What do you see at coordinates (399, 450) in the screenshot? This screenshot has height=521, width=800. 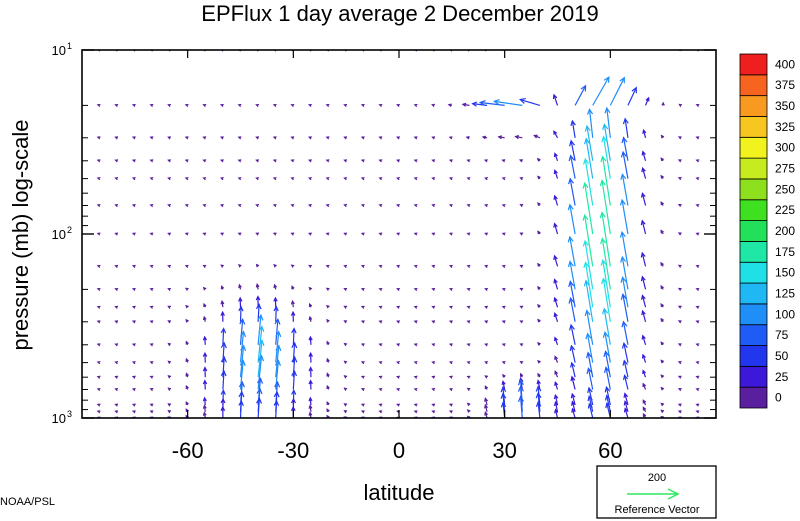 I see `x-tick-label: 0` at bounding box center [399, 450].